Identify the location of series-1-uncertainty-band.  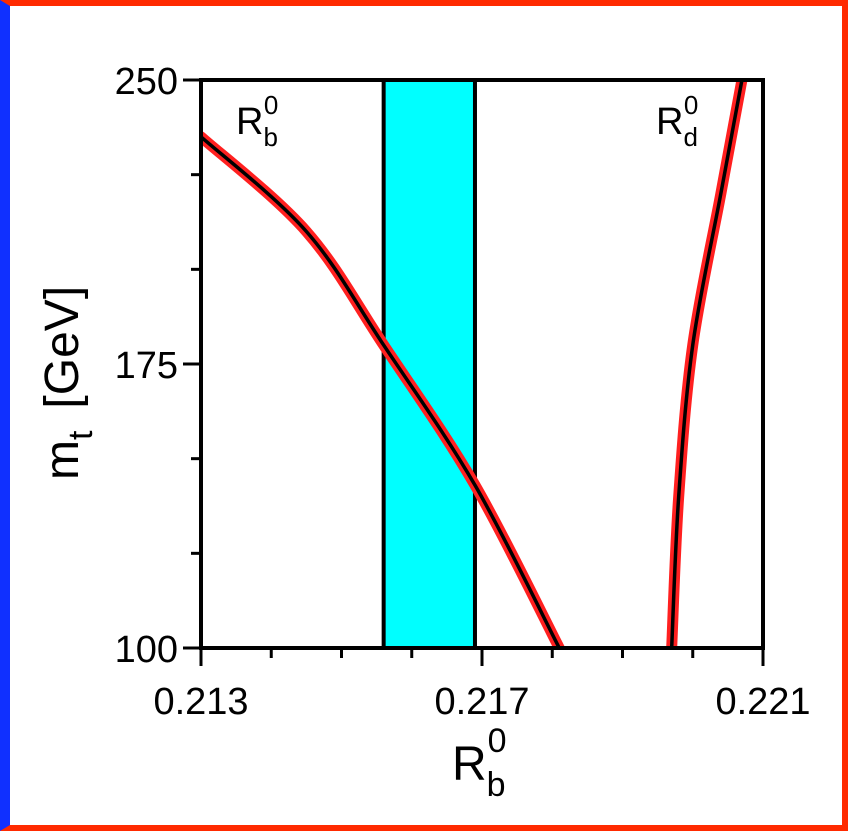
(707, 364).